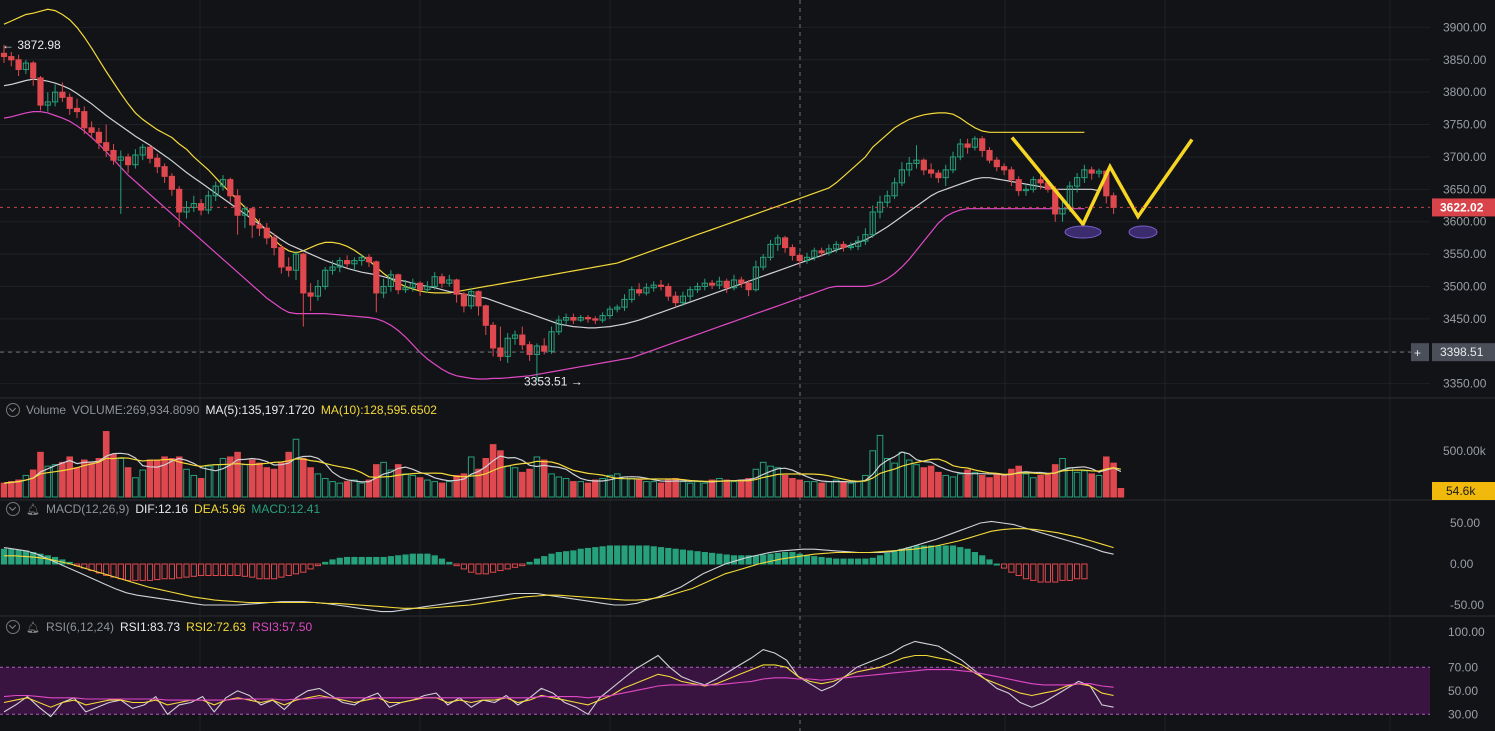 This screenshot has height=731, width=1495. What do you see at coordinates (1465, 222) in the screenshot?
I see `price-tick-label: 3600.00` at bounding box center [1465, 222].